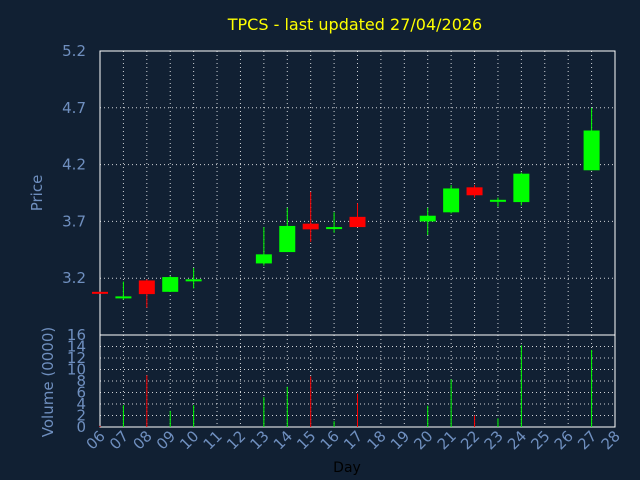  I want to click on volume-y-tick-label: 16, so click(76, 335).